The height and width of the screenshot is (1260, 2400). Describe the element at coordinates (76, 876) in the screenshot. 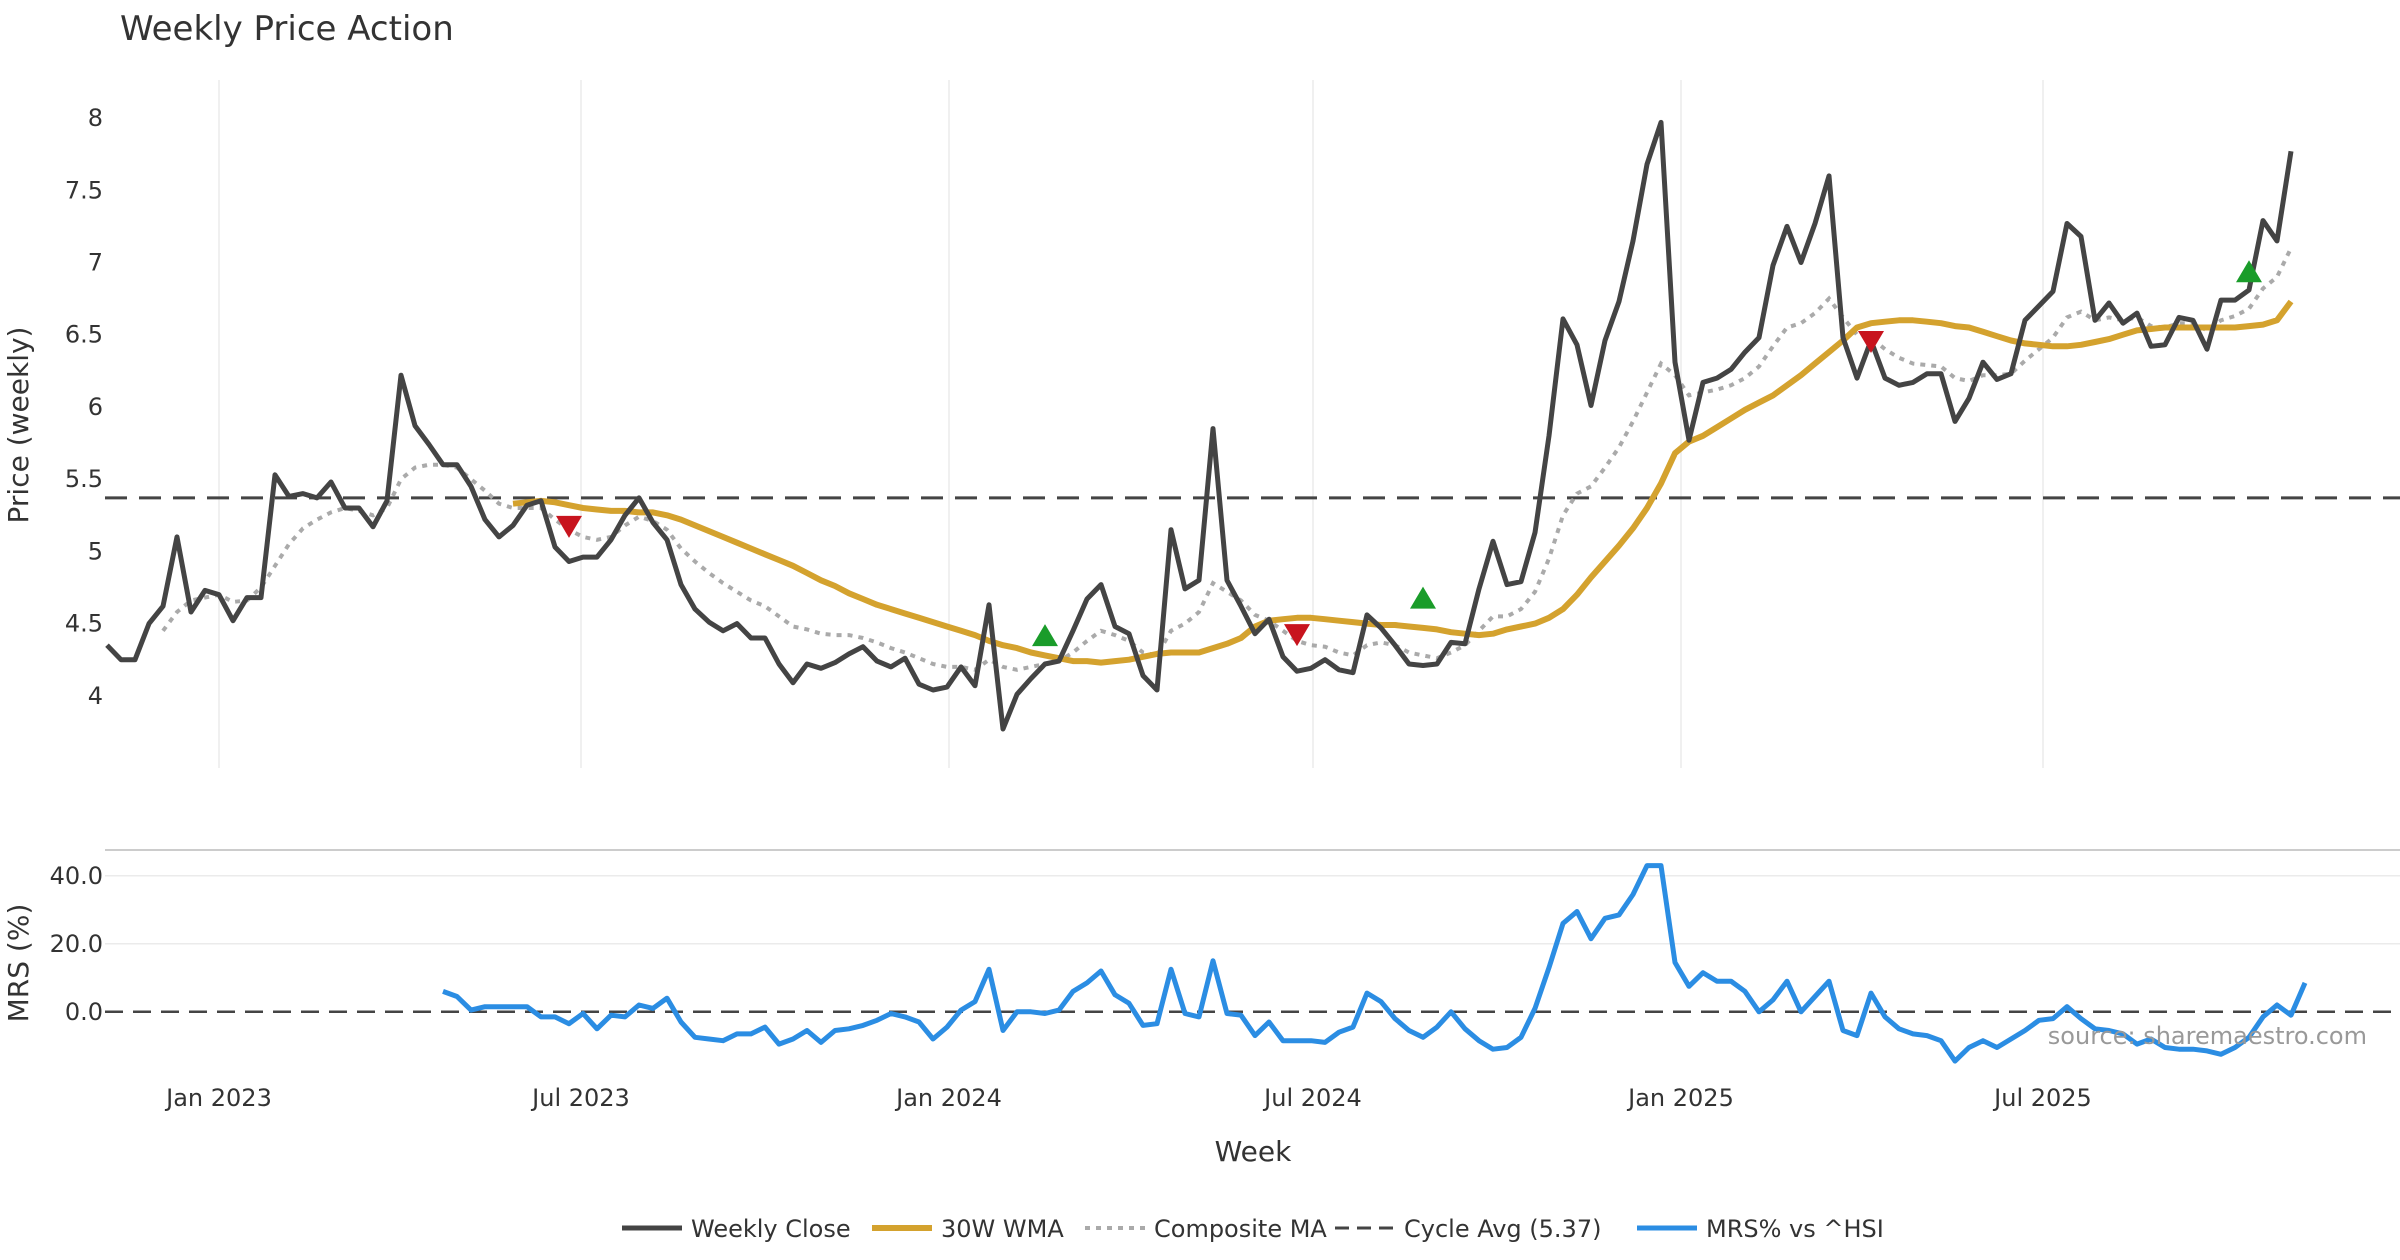

I see `mrs-y-tick-2: 40.0` at that location.